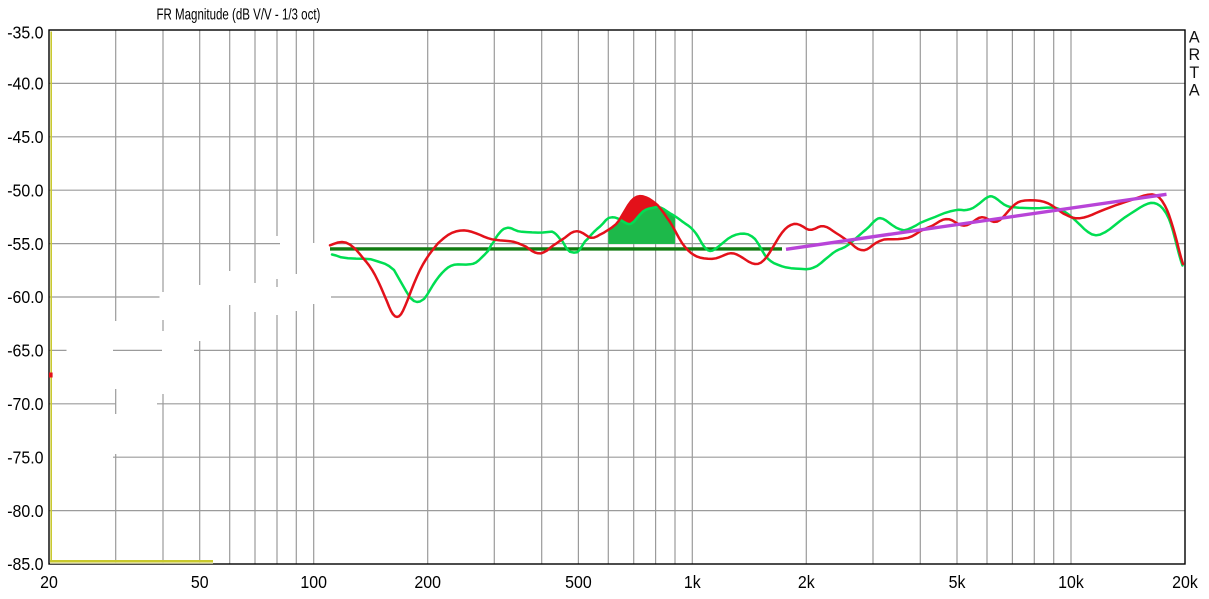 The image size is (1209, 599). What do you see at coordinates (25, 351) in the screenshot?
I see `svg-text: -65.0` at bounding box center [25, 351].